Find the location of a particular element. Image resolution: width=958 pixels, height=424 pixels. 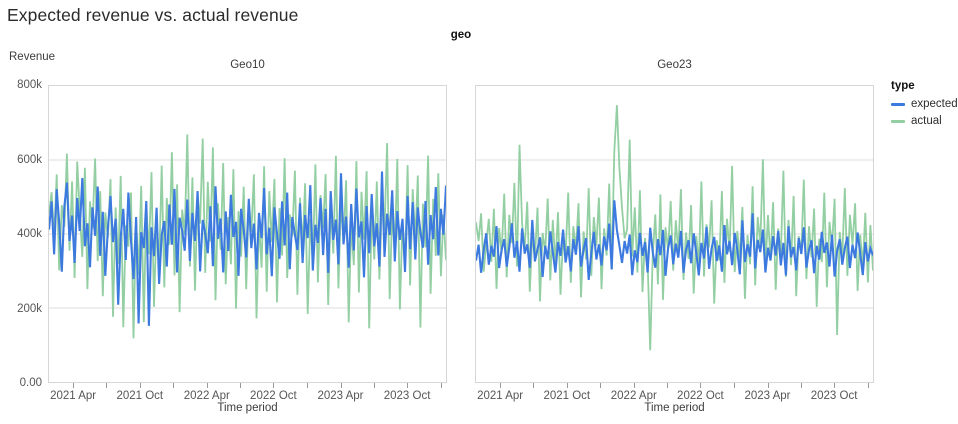

actual-line-swatch-icon is located at coordinates (898, 121).